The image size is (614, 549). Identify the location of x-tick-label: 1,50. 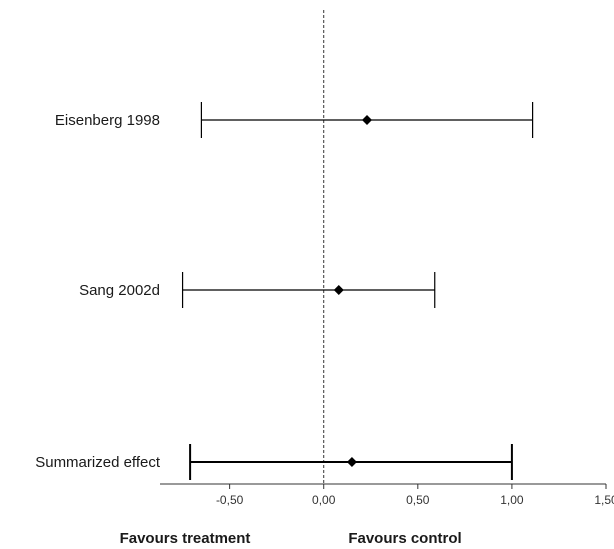
(604, 500).